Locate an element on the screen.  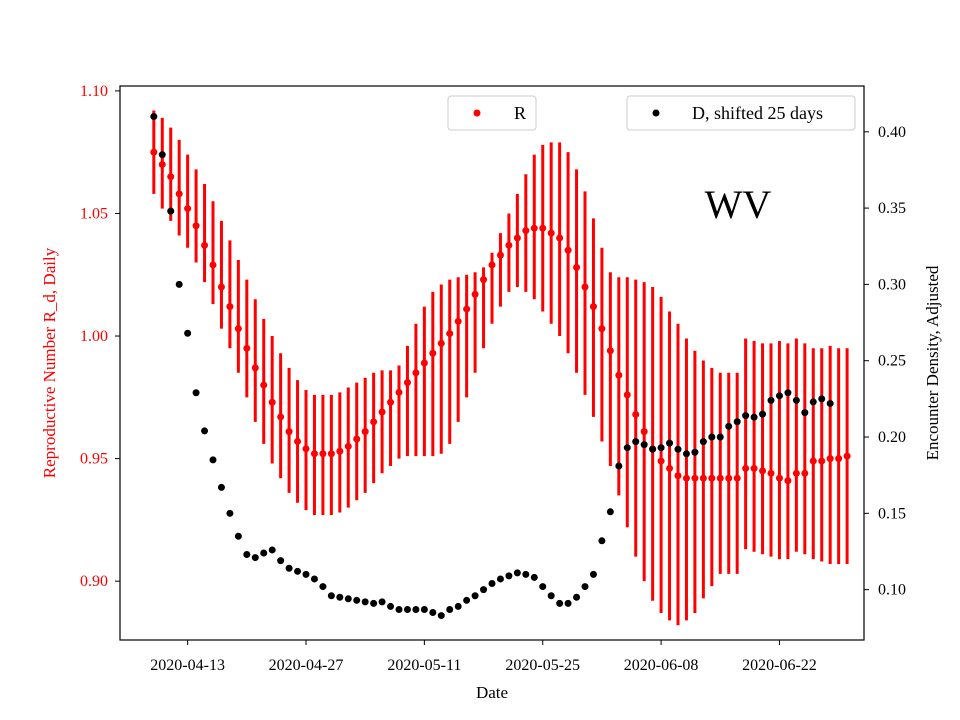
y-right-axis: 0.10 0.15 0.20 0.25 0.30 0.35 0.40 is located at coordinates (885, 361).